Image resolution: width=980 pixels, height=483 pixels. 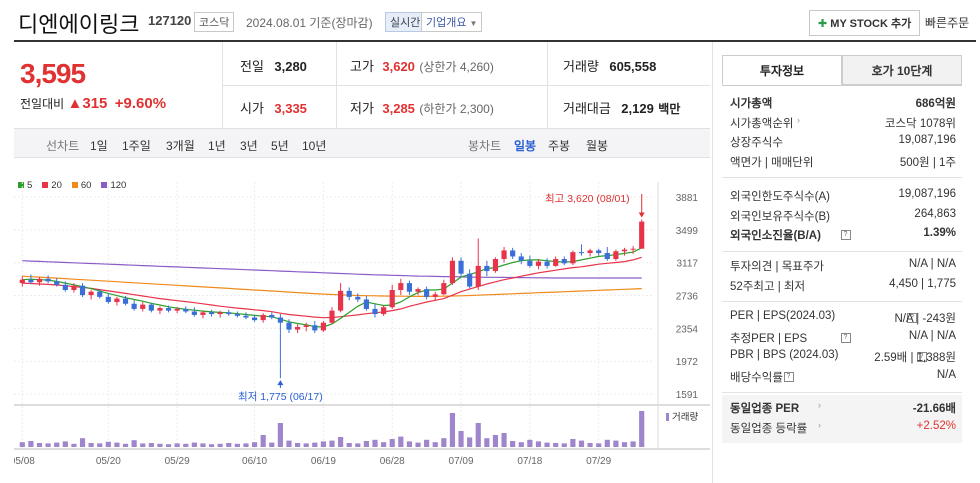 I want to click on company-name: 디엔에이링크, so click(x=79, y=24).